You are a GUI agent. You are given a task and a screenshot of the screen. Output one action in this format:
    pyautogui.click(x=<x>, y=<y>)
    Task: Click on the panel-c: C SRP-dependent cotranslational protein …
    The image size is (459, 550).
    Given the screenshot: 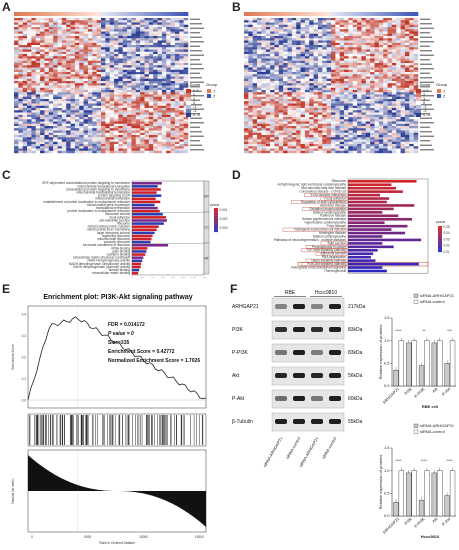 What is the action you would take?
    pyautogui.click(x=114, y=223)
    